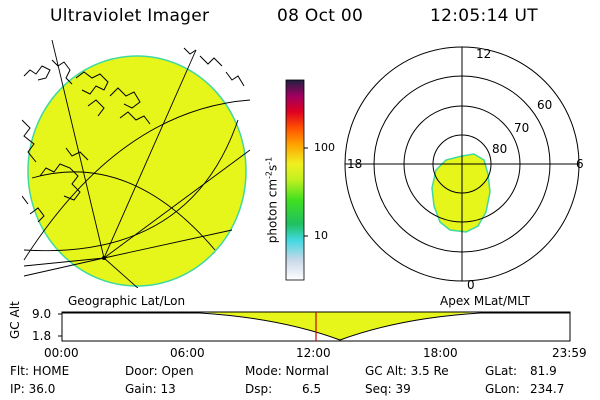  I want to click on timeline-ytick-9: 9.0, so click(42, 314).